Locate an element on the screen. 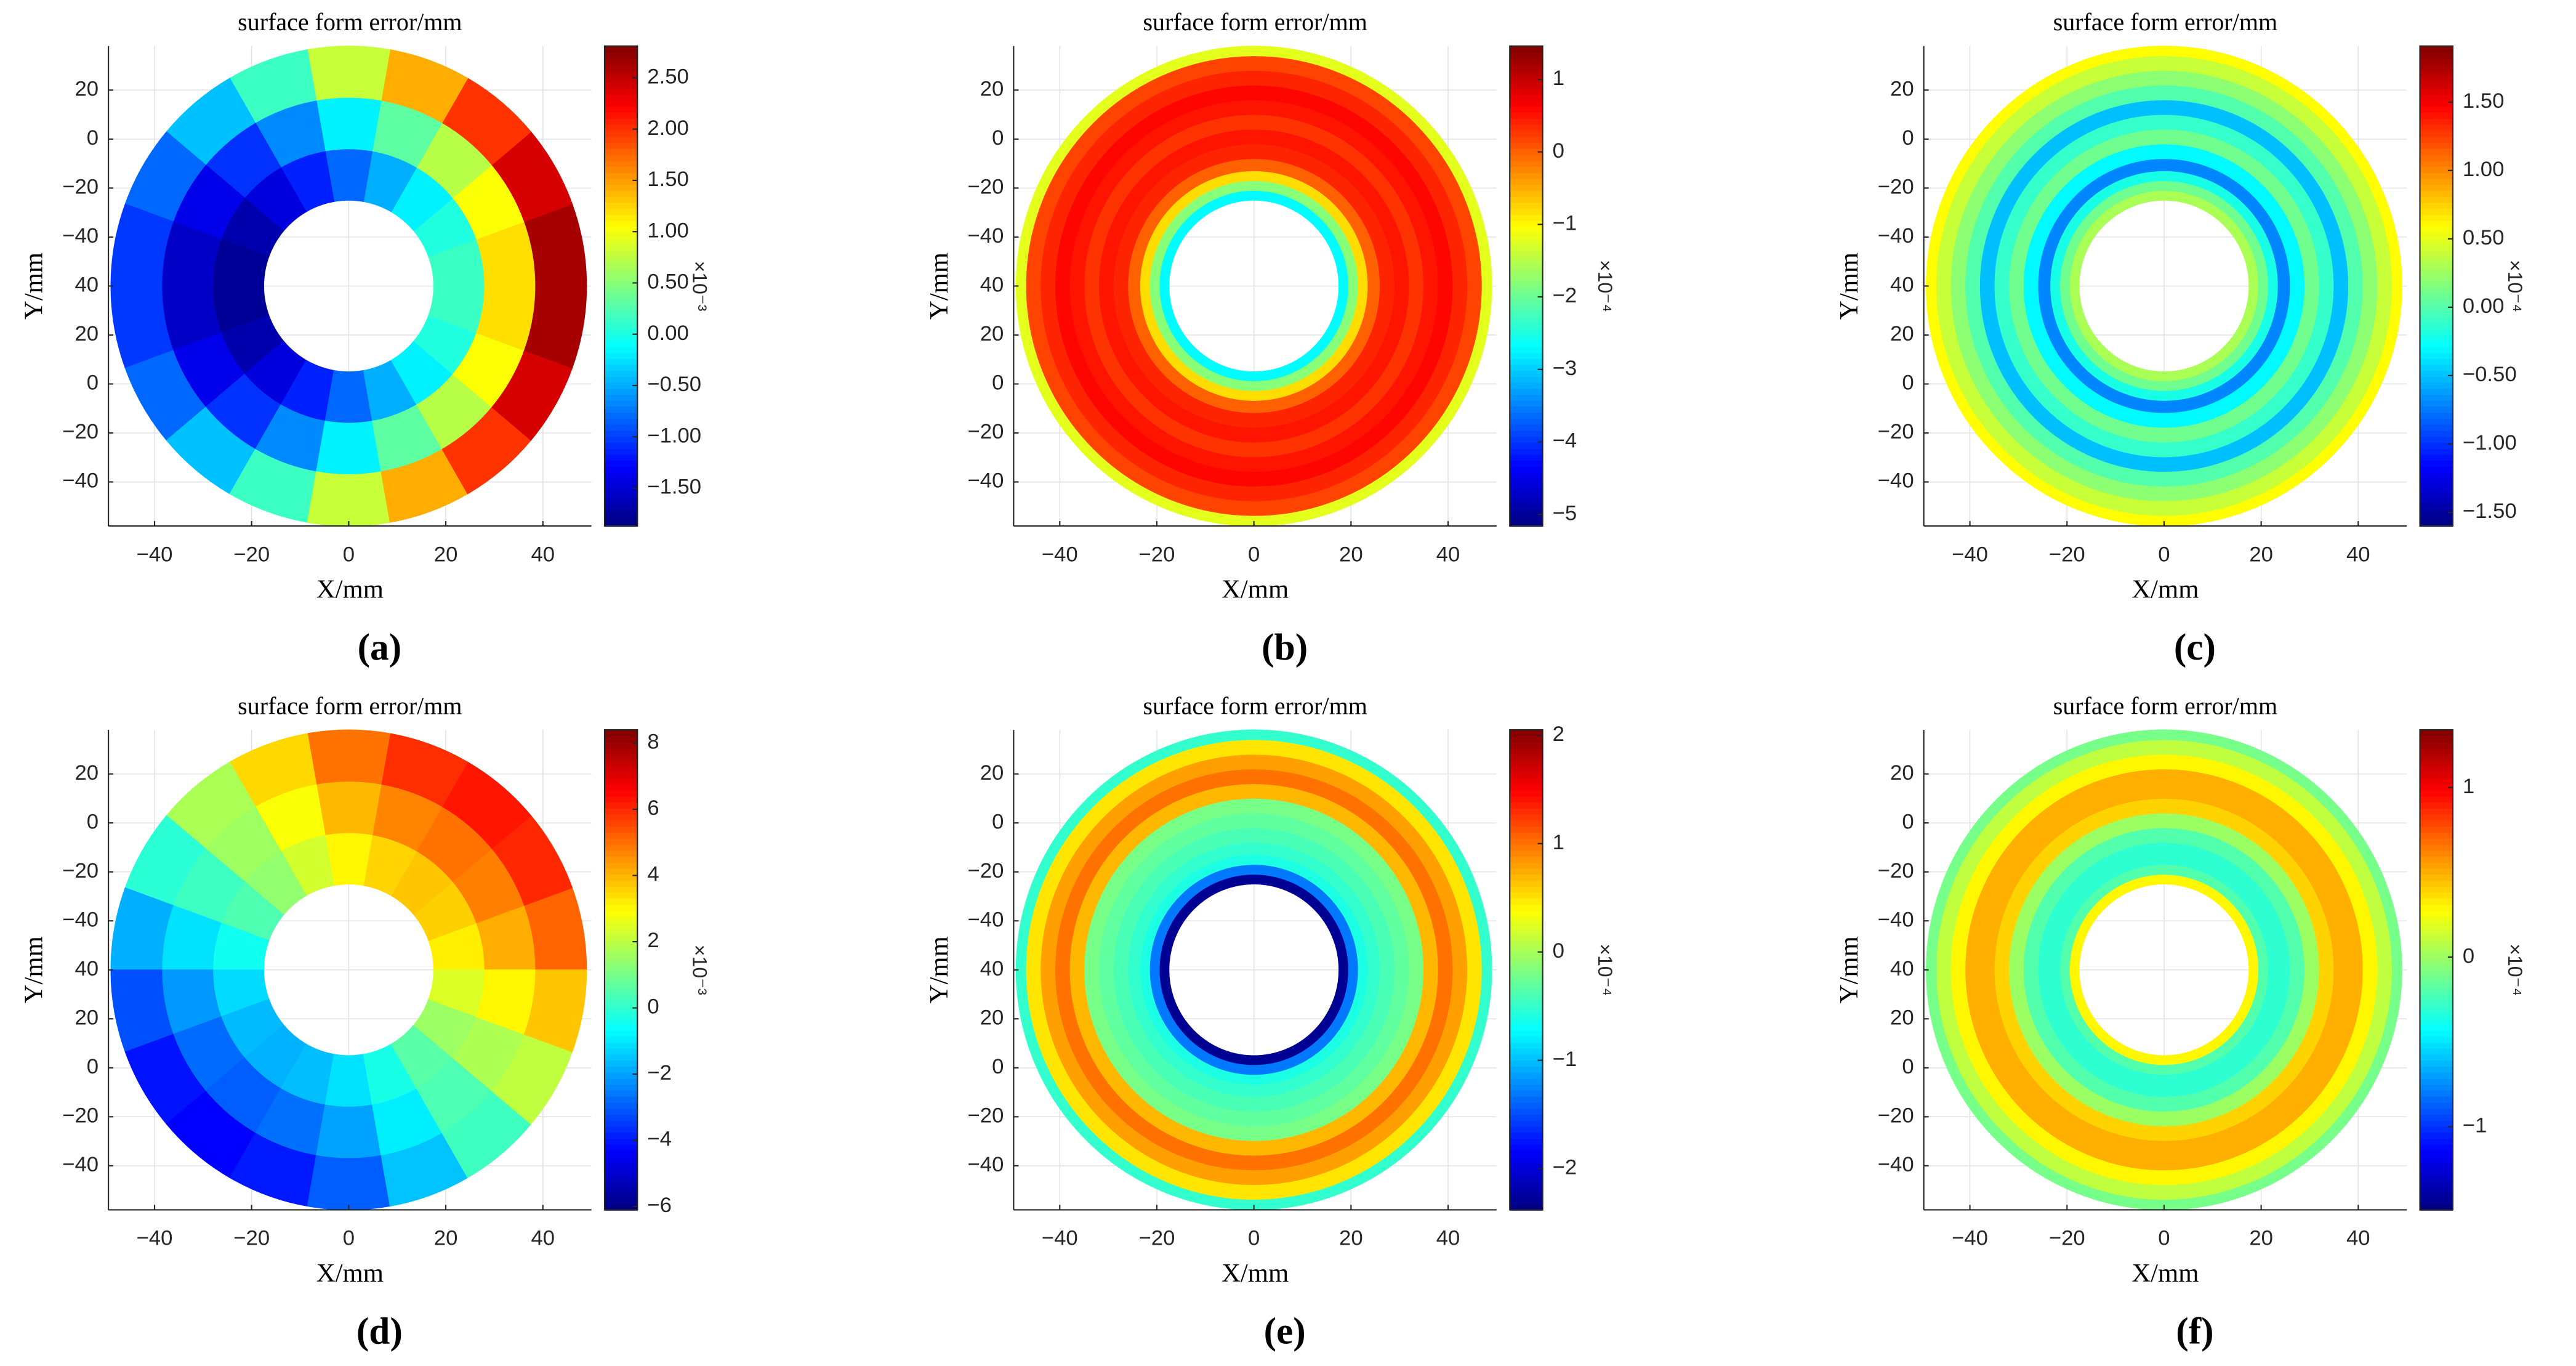 The image size is (2576, 1366). y-axis-label: Y/mm is located at coordinates (1849, 969).